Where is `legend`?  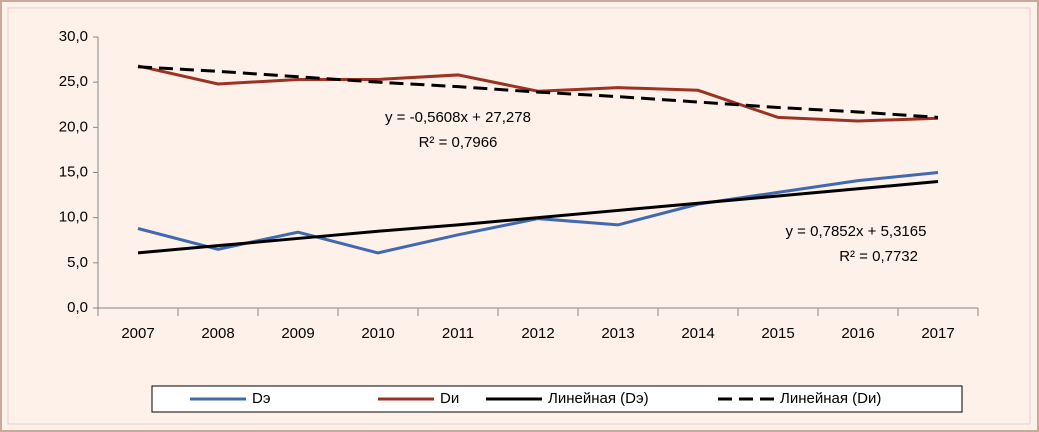 legend is located at coordinates (557, 399).